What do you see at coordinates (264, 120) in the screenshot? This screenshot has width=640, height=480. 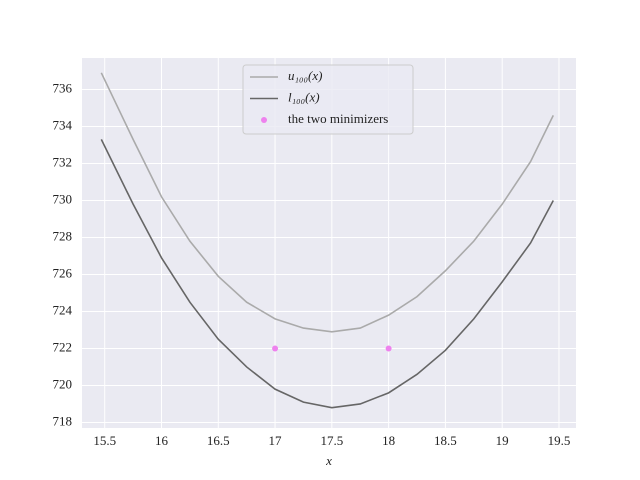 I see `legend-swatch` at bounding box center [264, 120].